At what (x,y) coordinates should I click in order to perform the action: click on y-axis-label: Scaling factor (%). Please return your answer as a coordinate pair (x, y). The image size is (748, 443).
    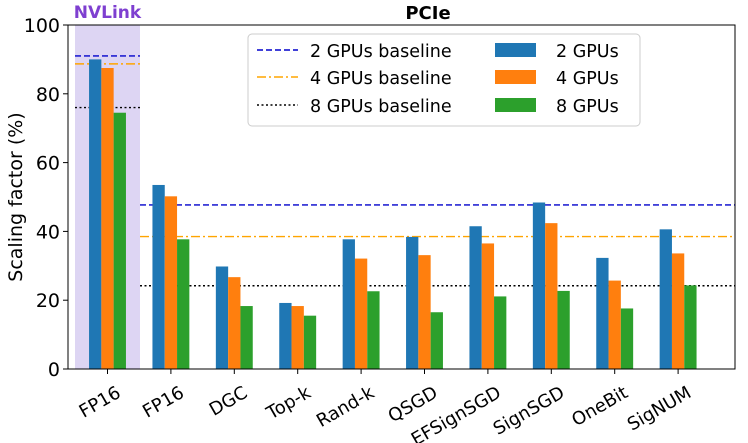
    Looking at the image, I should click on (16, 196).